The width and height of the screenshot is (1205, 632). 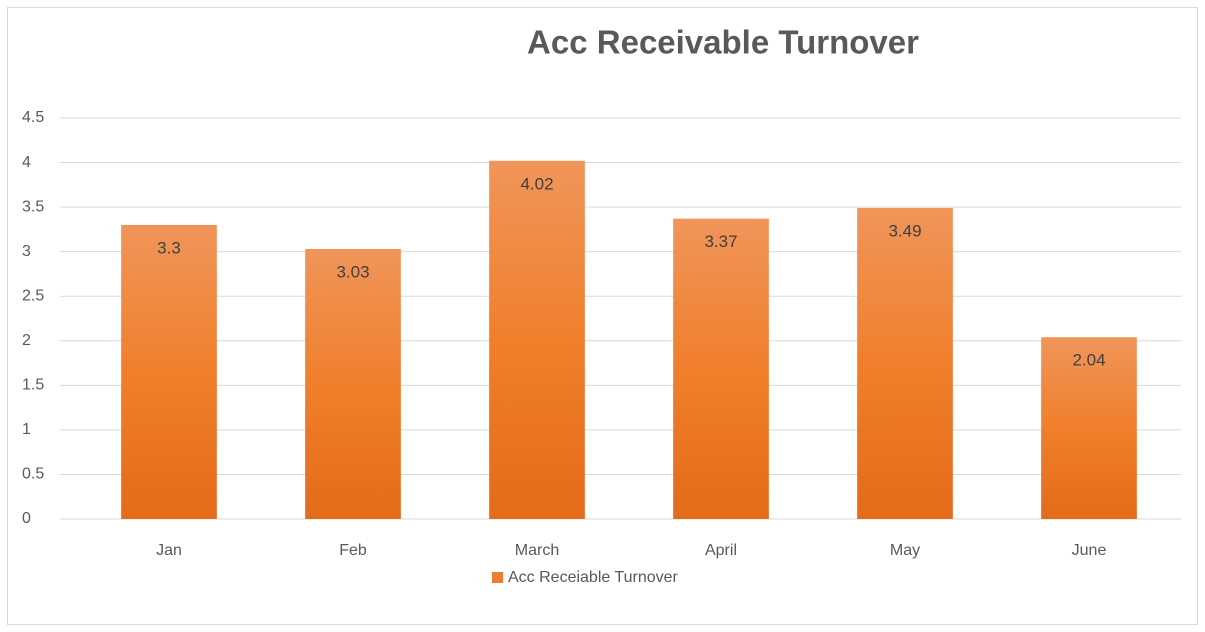 What do you see at coordinates (497, 577) in the screenshot?
I see `legend-swatch` at bounding box center [497, 577].